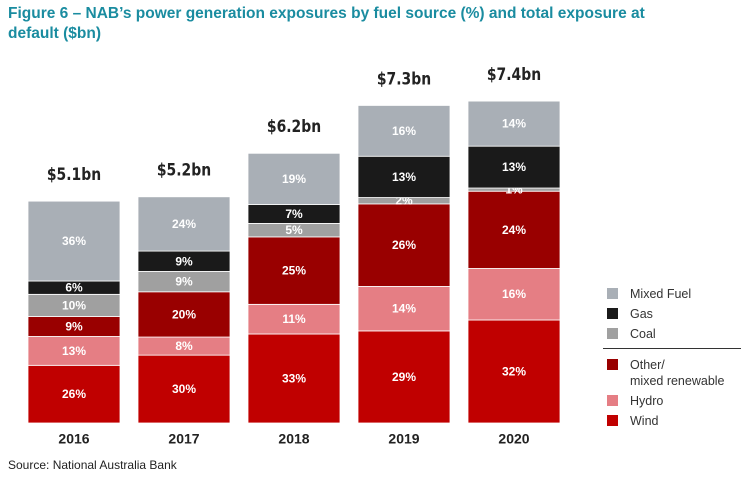  What do you see at coordinates (289, 179) in the screenshot?
I see `segment-value: 19` at bounding box center [289, 179].